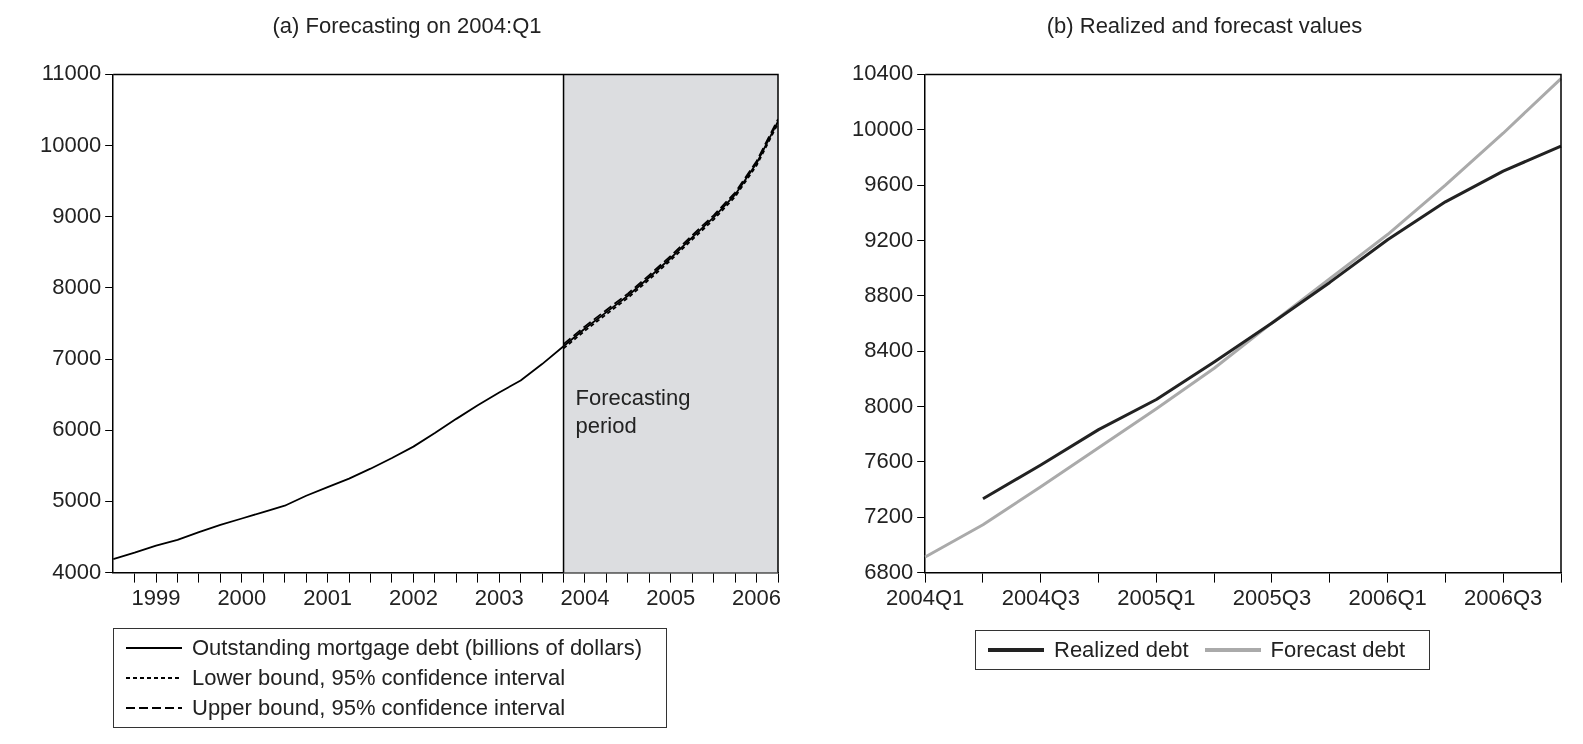  What do you see at coordinates (407, 26) in the screenshot?
I see `chart-title: (a) Forecasting on 2004:Q1` at bounding box center [407, 26].